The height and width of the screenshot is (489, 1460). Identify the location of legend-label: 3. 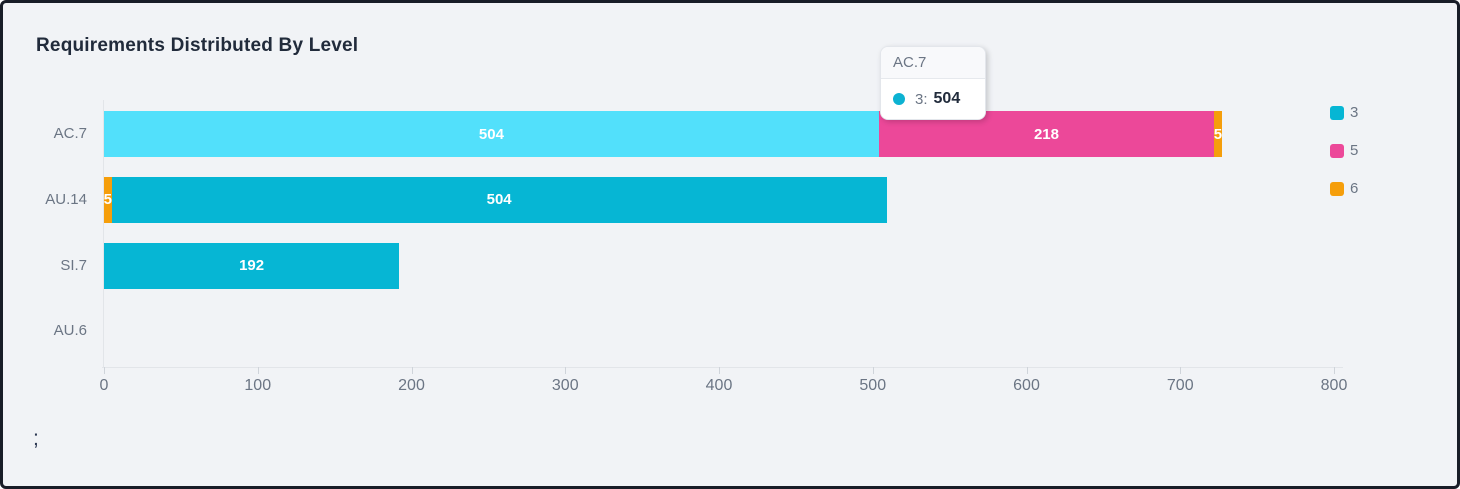
(1354, 112).